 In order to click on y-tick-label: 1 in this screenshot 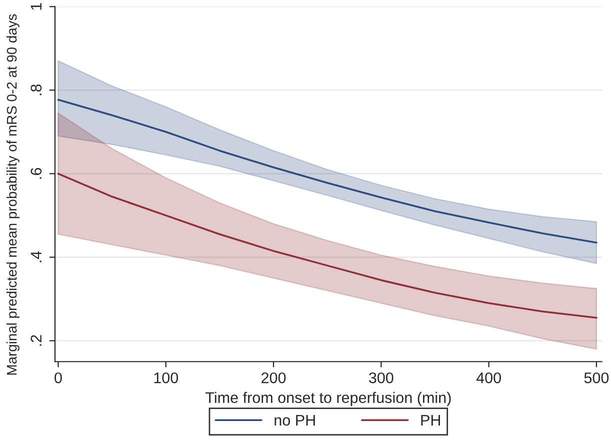, I will do `click(36, 6)`.